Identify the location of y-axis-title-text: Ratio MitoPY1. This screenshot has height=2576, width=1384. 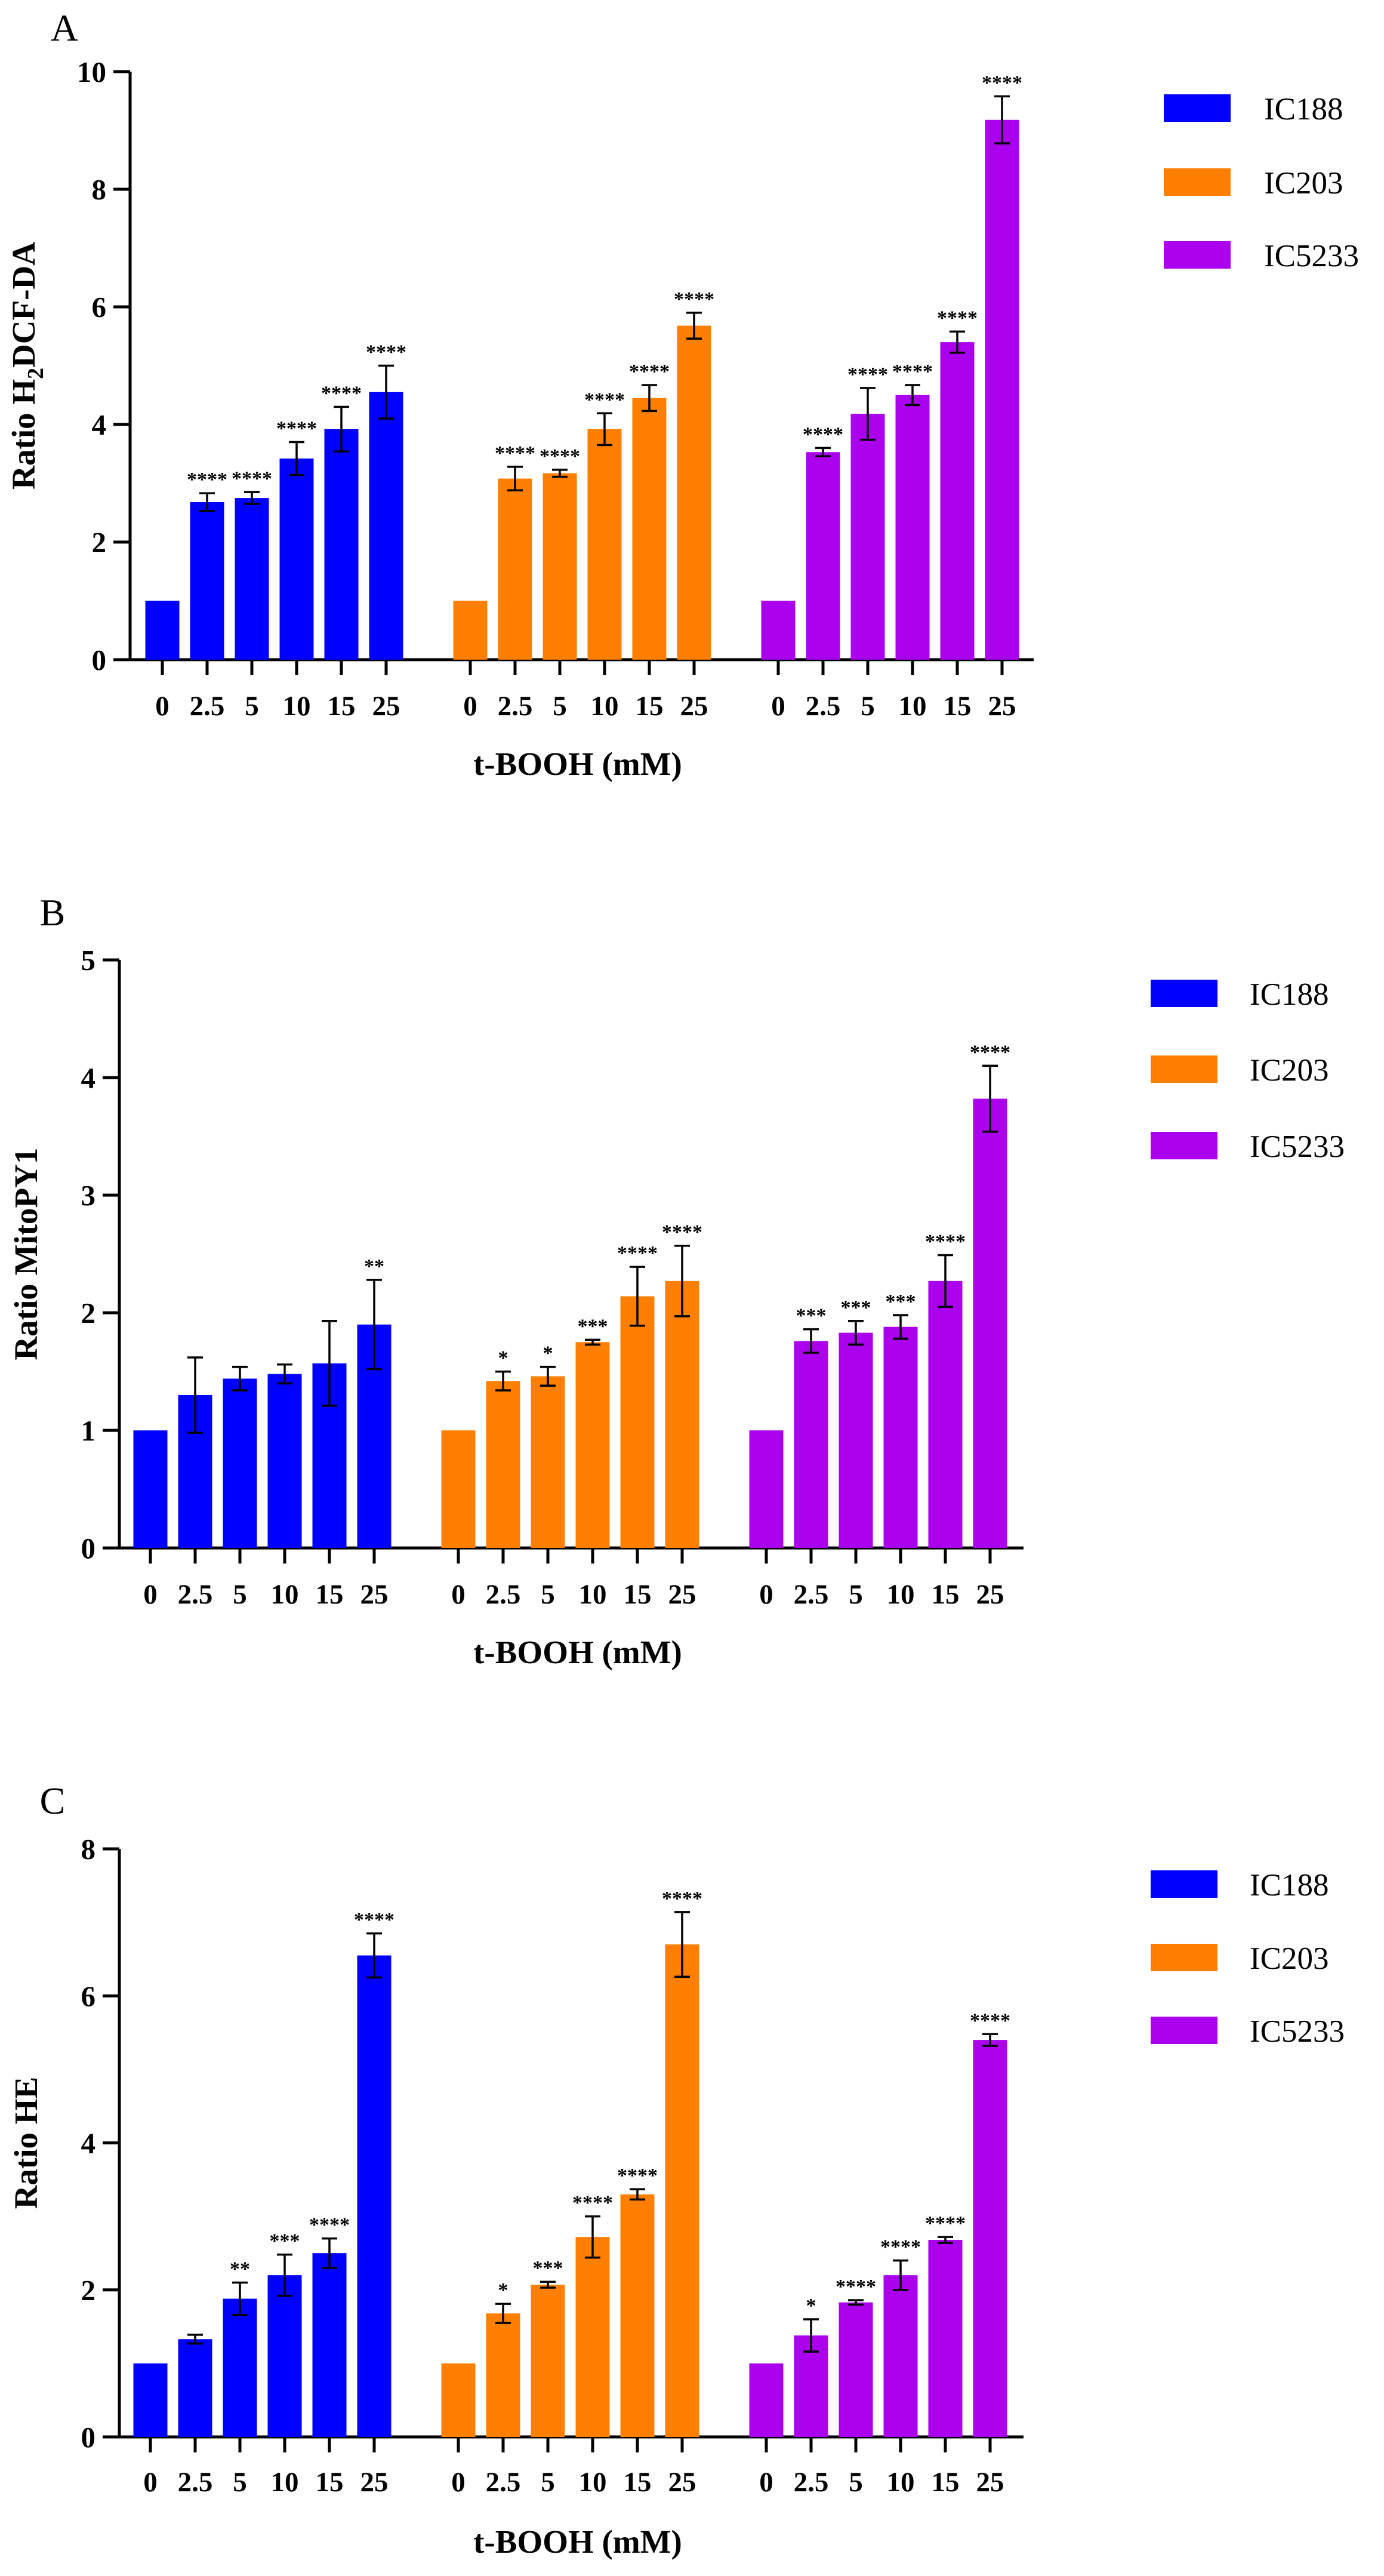
(26, 1254).